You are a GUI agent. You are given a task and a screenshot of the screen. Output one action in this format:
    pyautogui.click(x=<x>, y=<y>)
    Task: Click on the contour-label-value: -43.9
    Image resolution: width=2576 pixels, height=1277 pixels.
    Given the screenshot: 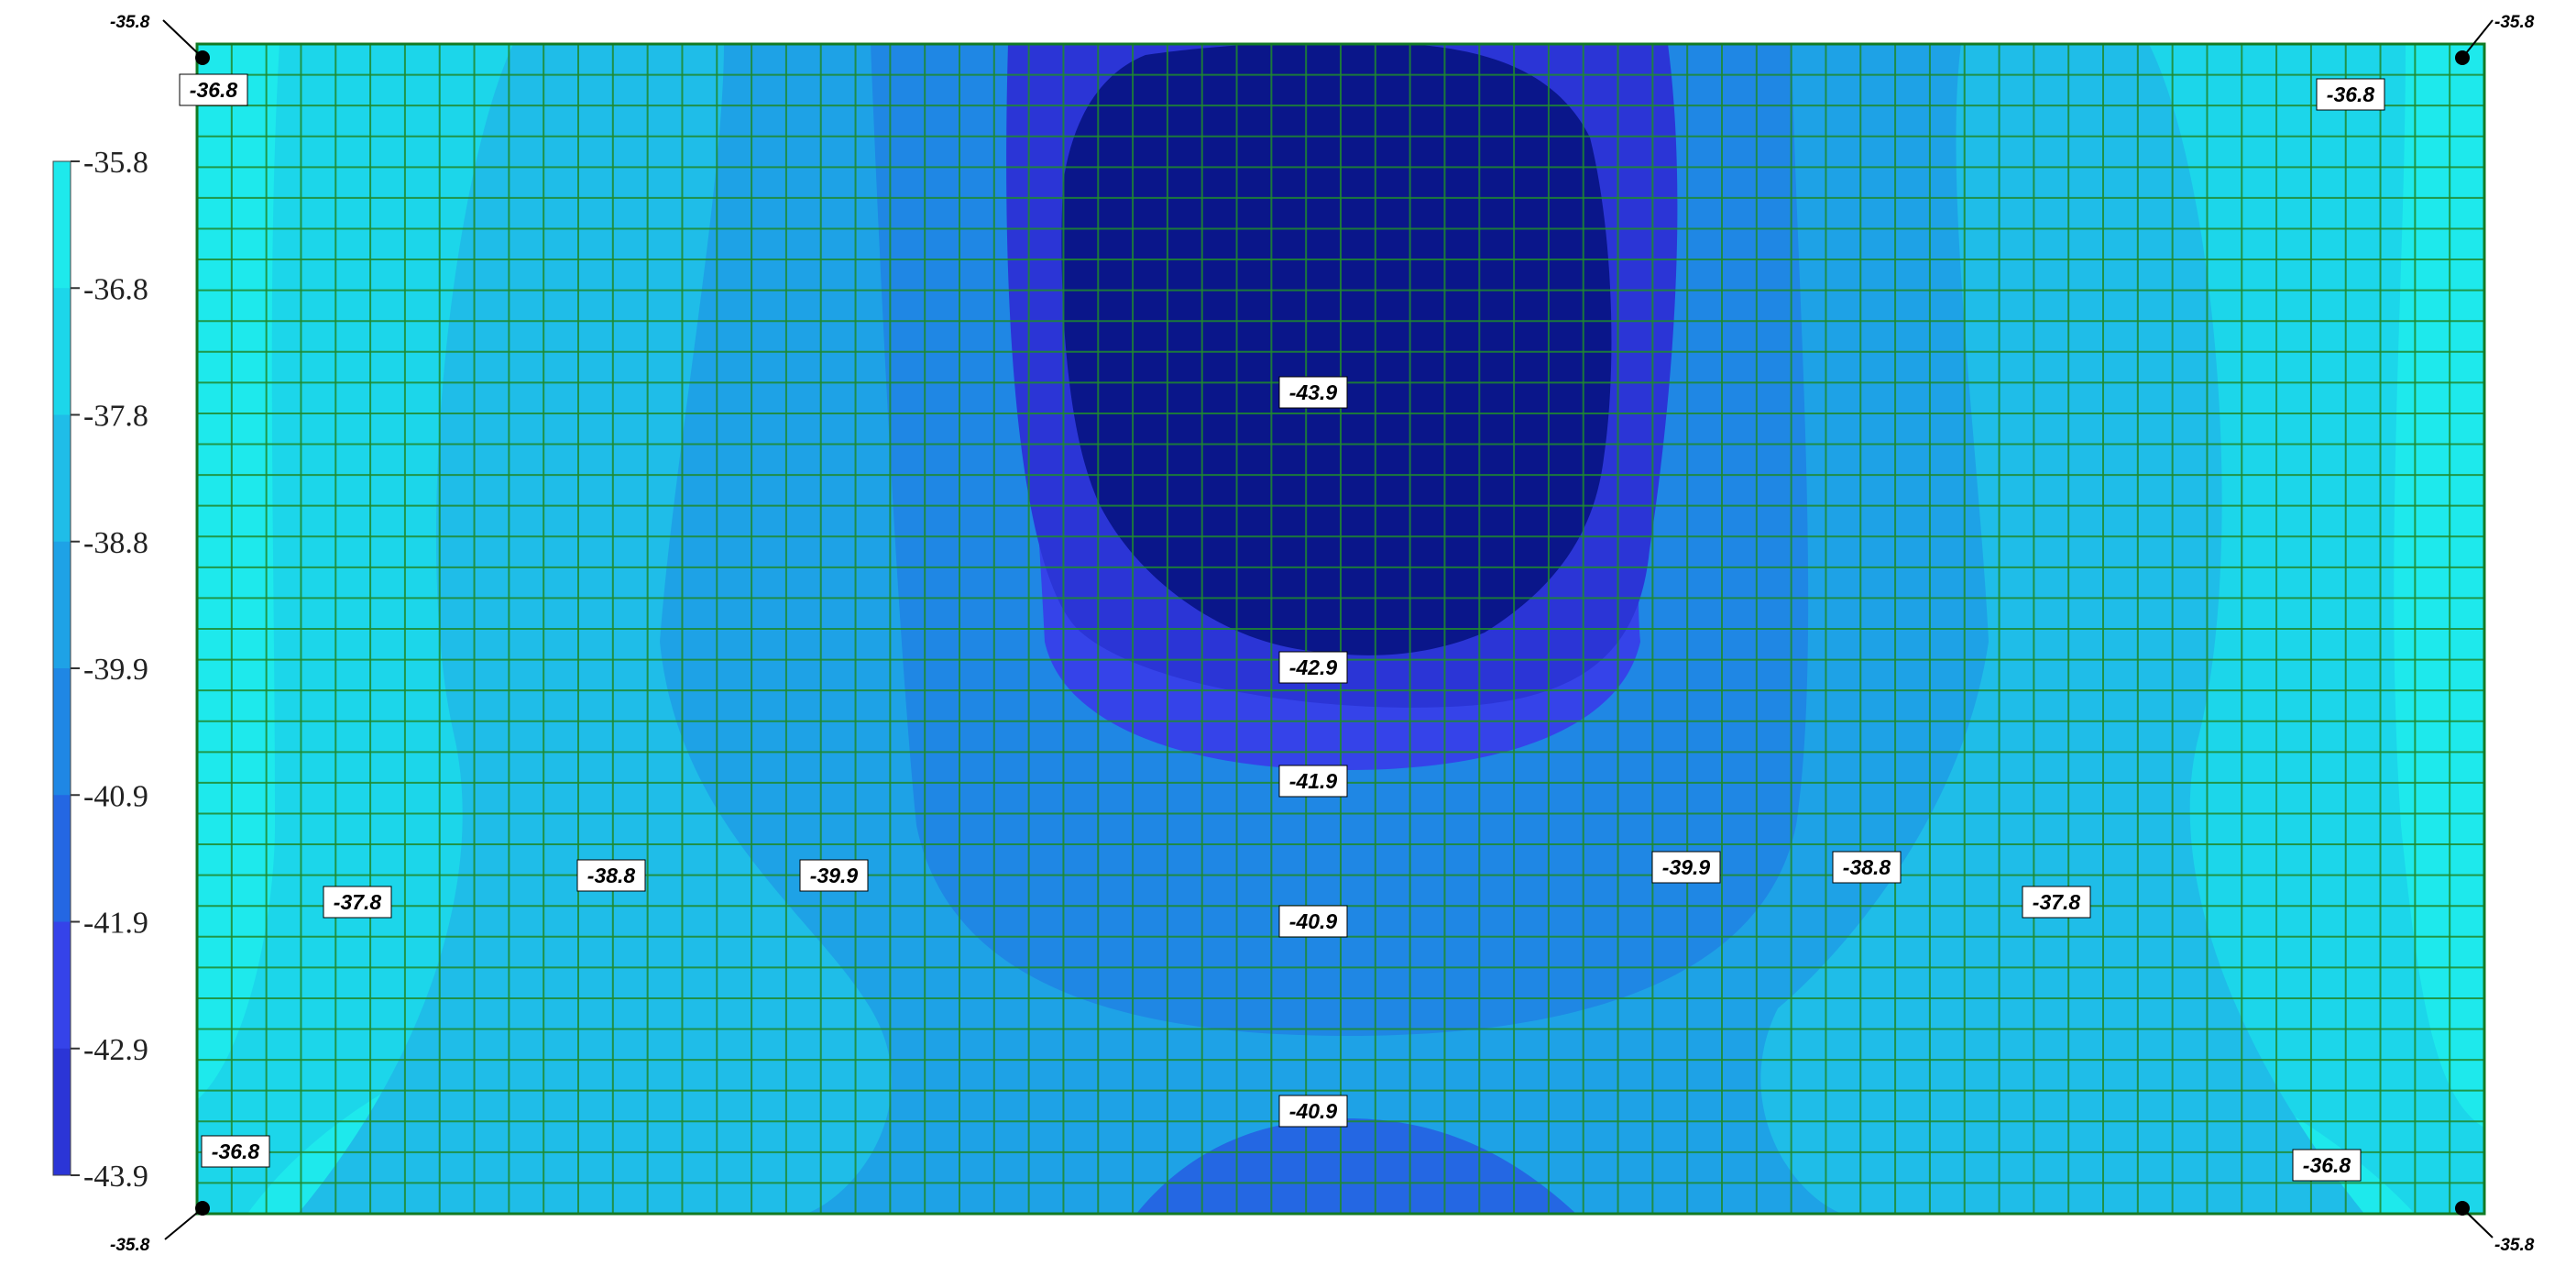 What is the action you would take?
    pyautogui.click(x=1313, y=392)
    